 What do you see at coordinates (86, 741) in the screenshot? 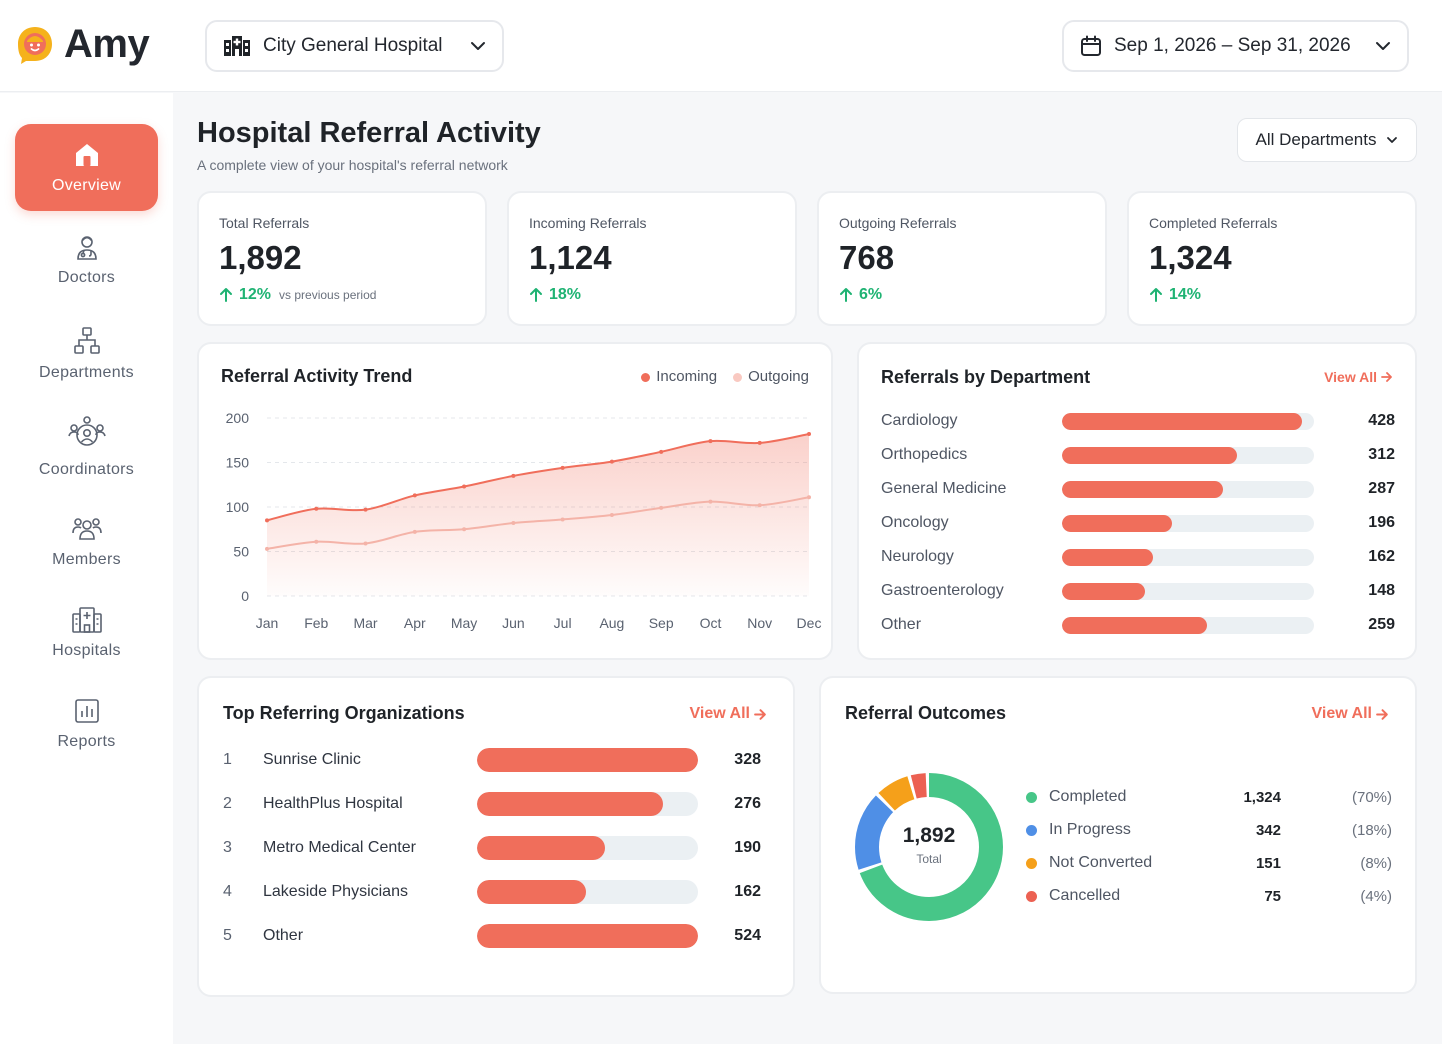
I see `sidebar-item-label: Reports` at bounding box center [86, 741].